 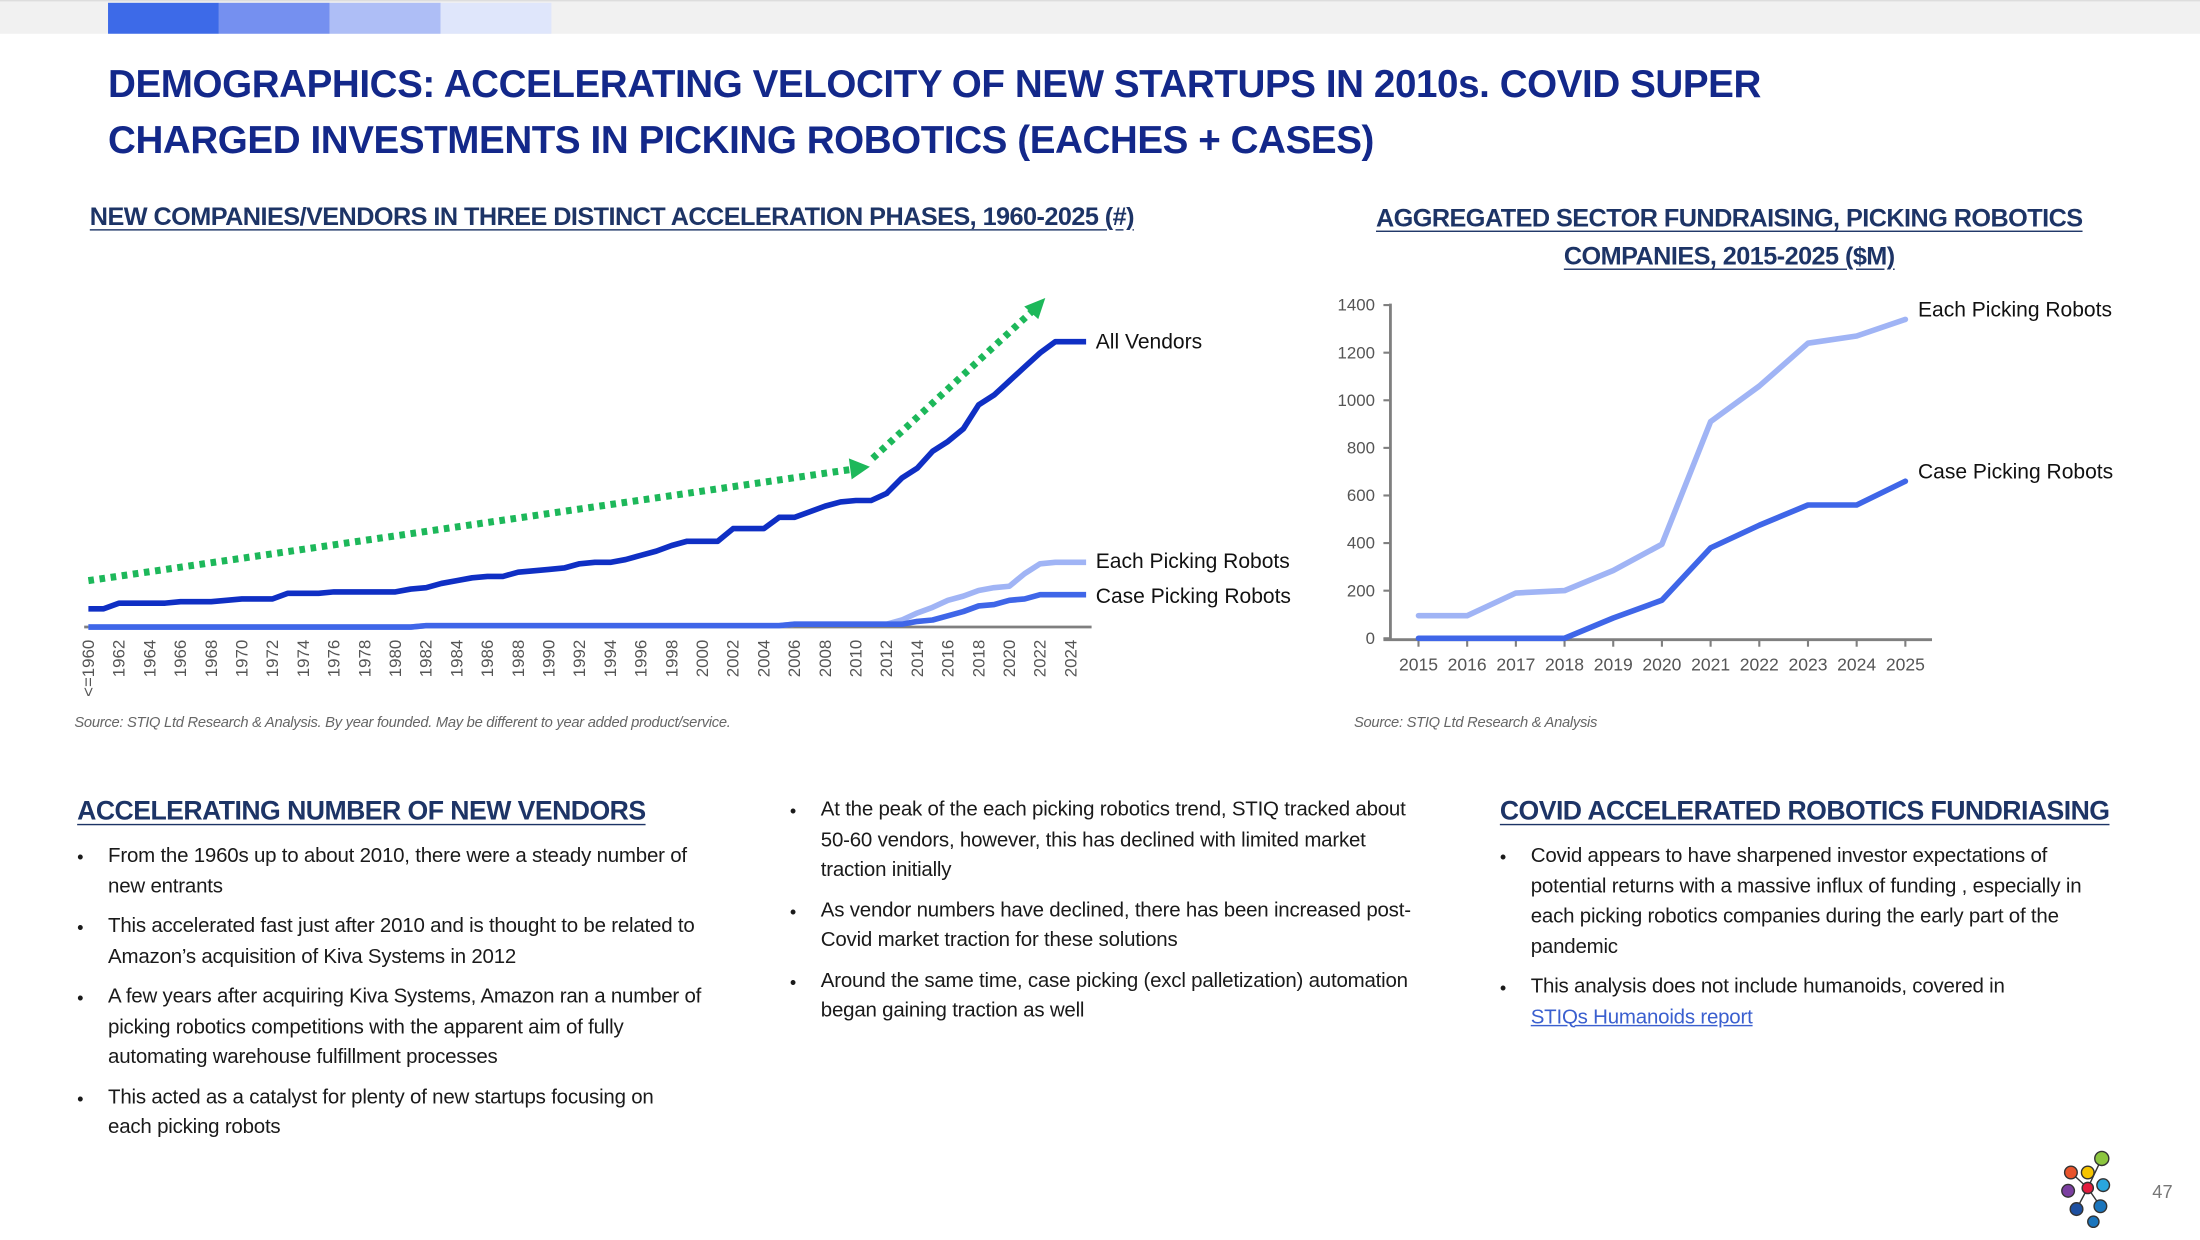 I want to click on x-tick-label: 1976, so click(x=334, y=659).